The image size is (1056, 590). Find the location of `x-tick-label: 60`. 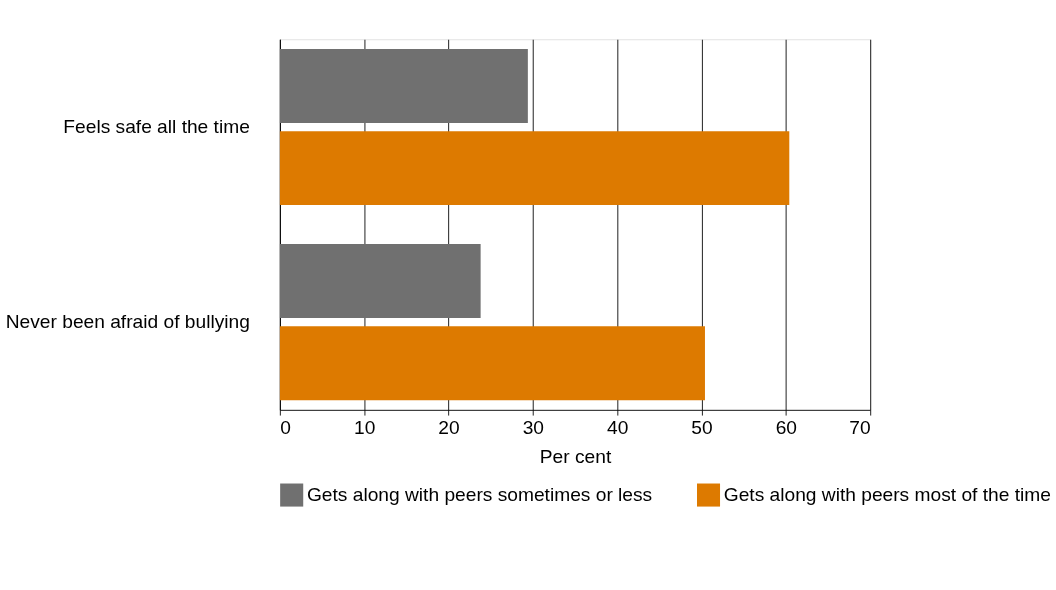

x-tick-label: 60 is located at coordinates (786, 427).